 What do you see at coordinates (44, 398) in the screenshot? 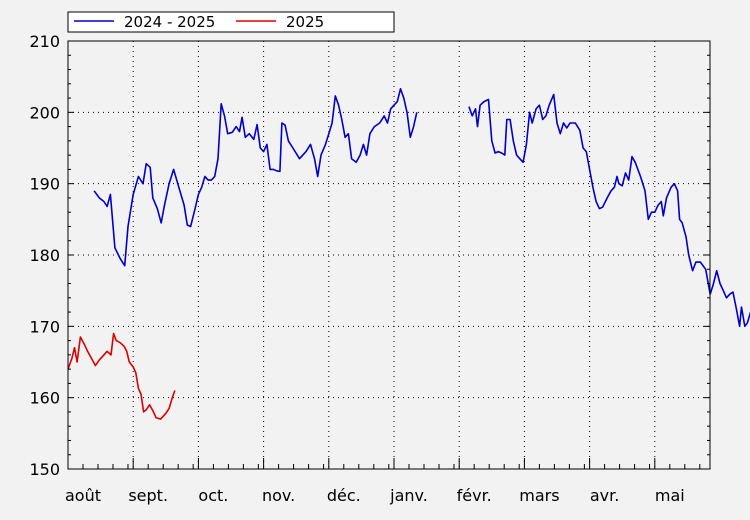
I see `y-tick-label: 160` at bounding box center [44, 398].